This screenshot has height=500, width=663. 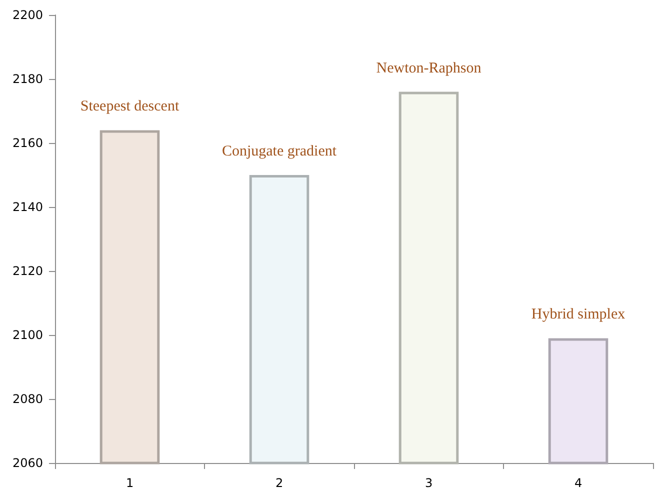 I want to click on annotation: Conjugate gradient, so click(x=280, y=152).